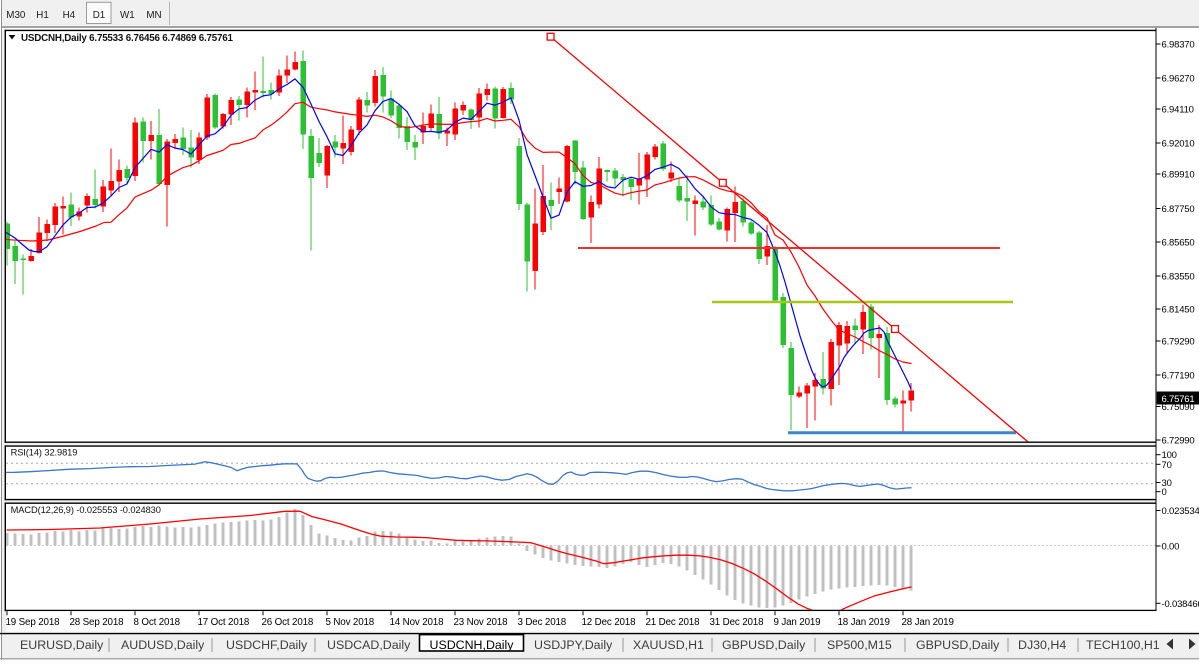 The image size is (1199, 665). What do you see at coordinates (16, 15) in the screenshot?
I see `svg-text: M30` at bounding box center [16, 15].